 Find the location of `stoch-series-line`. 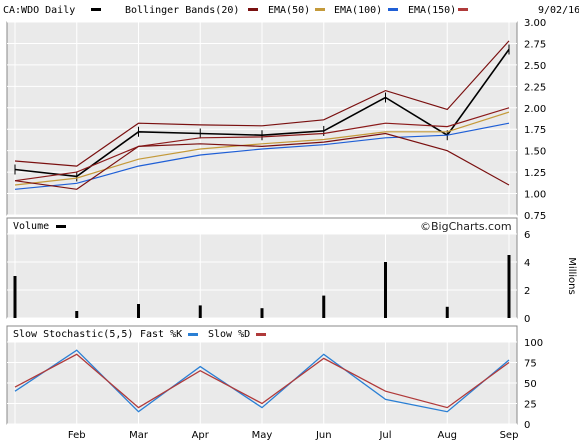

stoch-series-line is located at coordinates (262, 381).